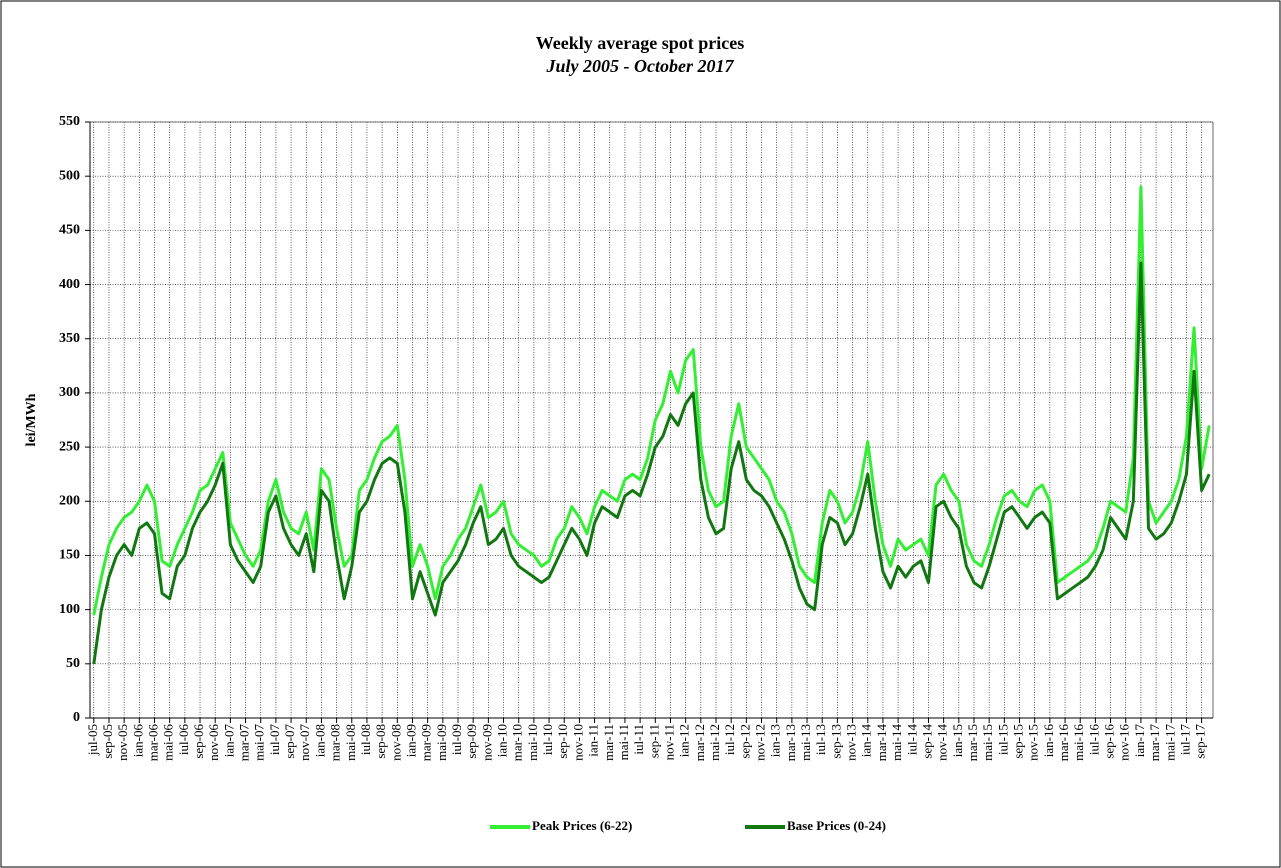 This screenshot has width=1281, height=868. Describe the element at coordinates (957, 740) in the screenshot. I see `x-tick-label: ian-15` at that location.